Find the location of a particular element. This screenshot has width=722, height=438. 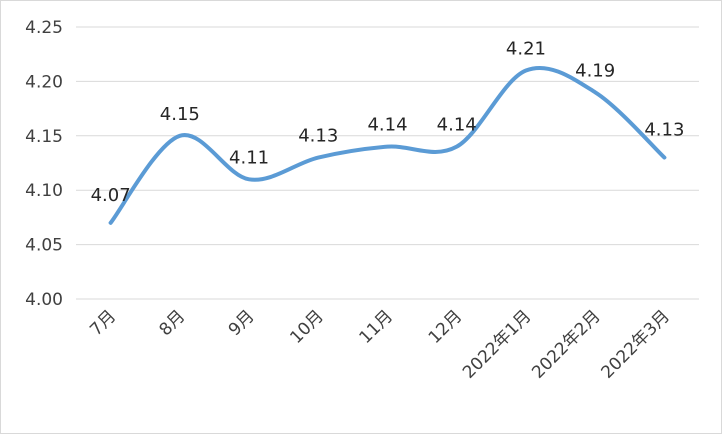

y-tick-label: 4.00 is located at coordinates (44, 300).